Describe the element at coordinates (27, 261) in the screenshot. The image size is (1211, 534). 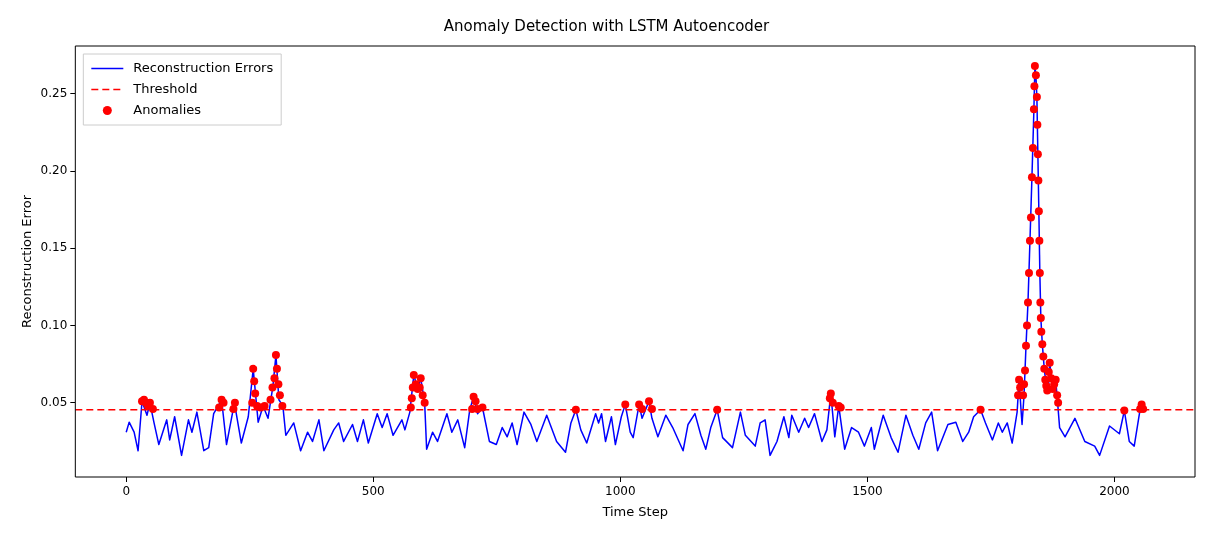
I see `y-axis-title: Reconstruction Error` at that location.